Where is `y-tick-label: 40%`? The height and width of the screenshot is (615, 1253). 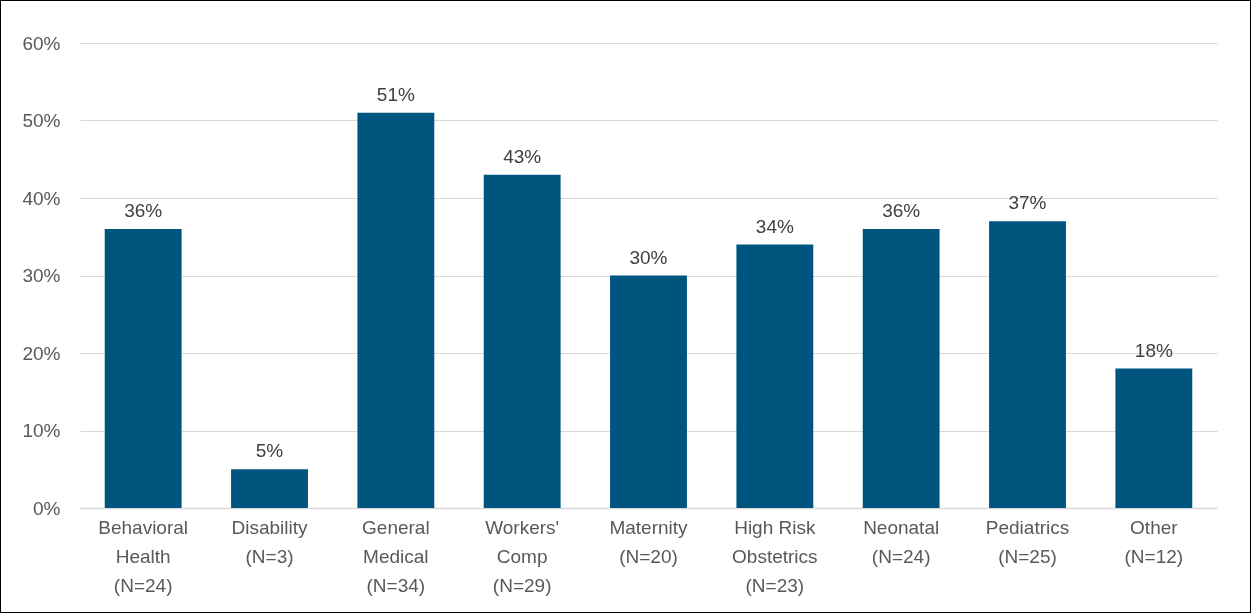 y-tick-label: 40% is located at coordinates (41, 198).